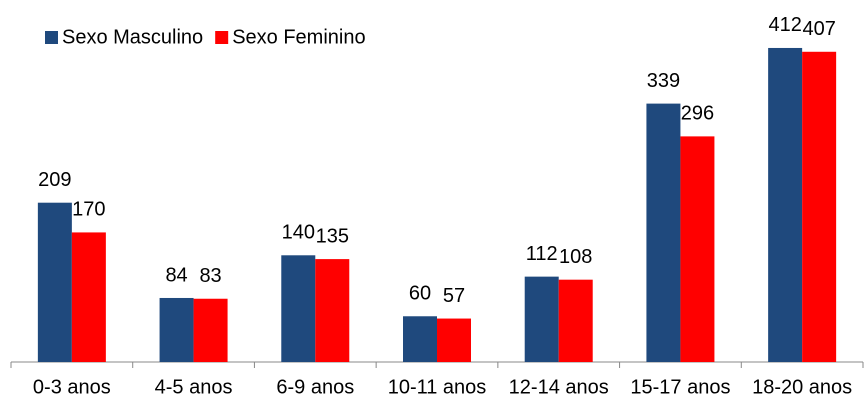 The height and width of the screenshot is (401, 864). What do you see at coordinates (194, 387) in the screenshot?
I see `x-tick-label: 4-5 anos` at bounding box center [194, 387].